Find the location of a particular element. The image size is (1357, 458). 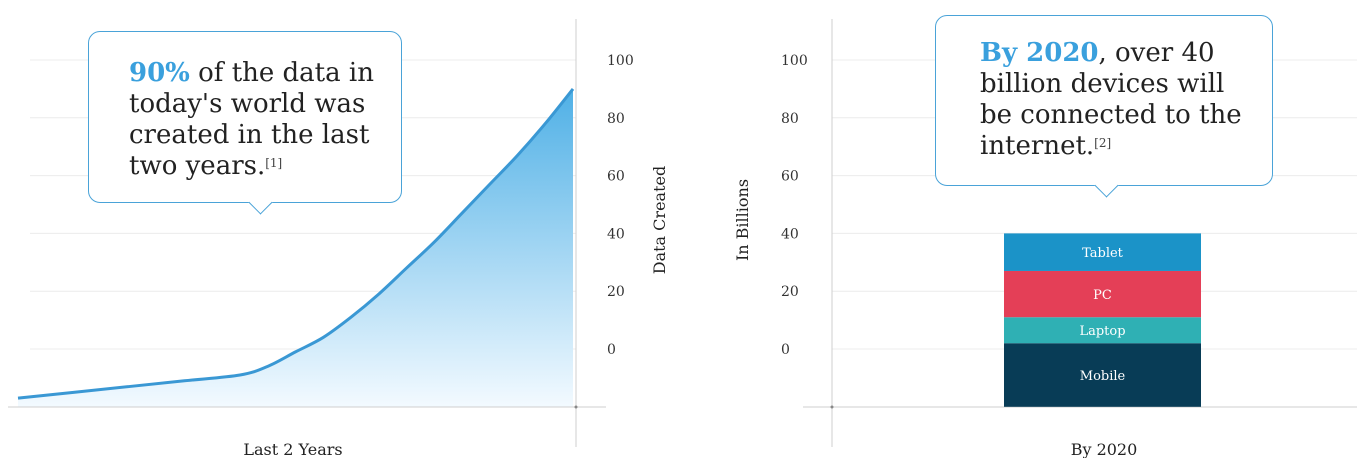

left-y-tick-label: 40 is located at coordinates (616, 234).